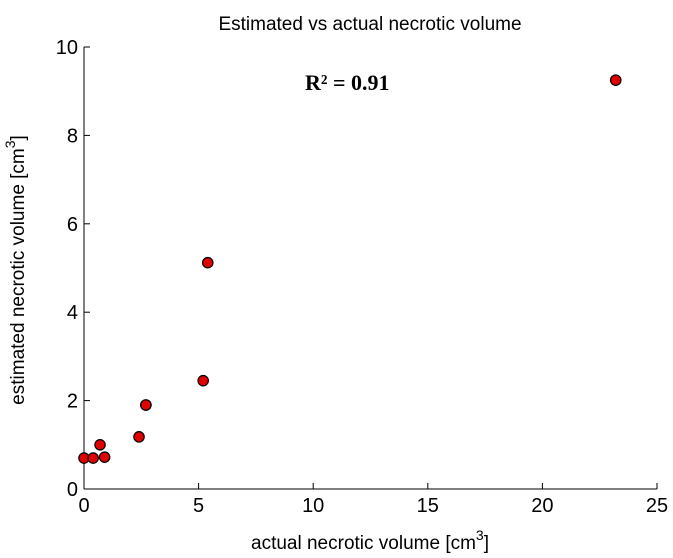 The height and width of the screenshot is (558, 673). What do you see at coordinates (83, 506) in the screenshot?
I see `x-tick-label: 0` at bounding box center [83, 506].